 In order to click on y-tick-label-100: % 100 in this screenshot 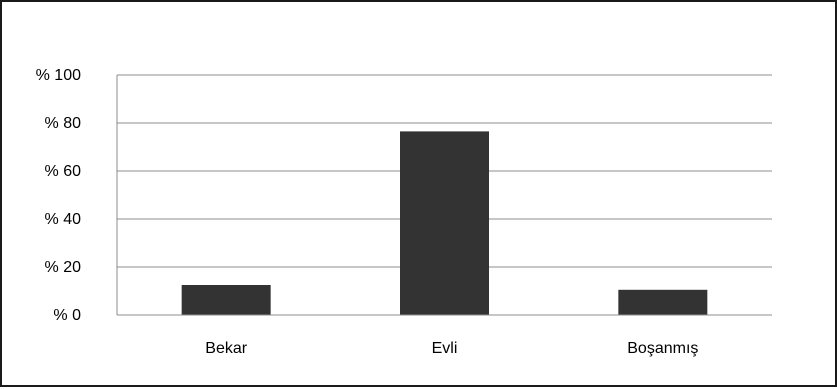, I will do `click(58, 75)`.